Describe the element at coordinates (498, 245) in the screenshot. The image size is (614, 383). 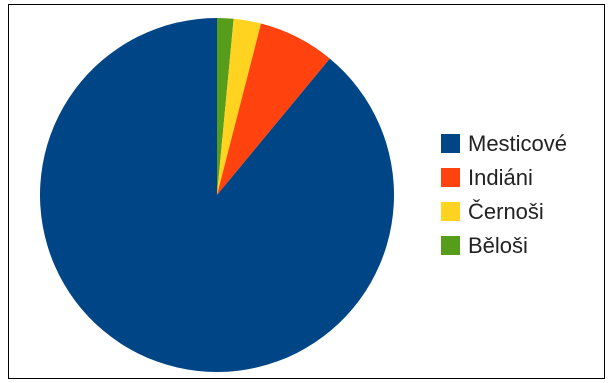
I see `legend-label-4: Běloši` at that location.